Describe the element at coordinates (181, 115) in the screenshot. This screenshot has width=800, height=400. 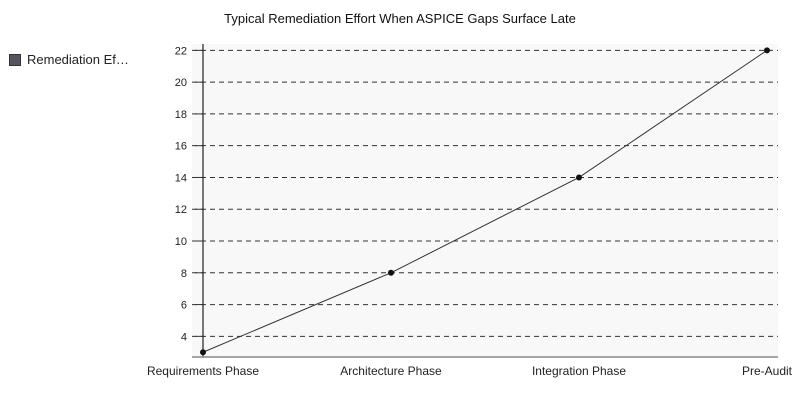
I see `y-tick-label: 18` at that location.